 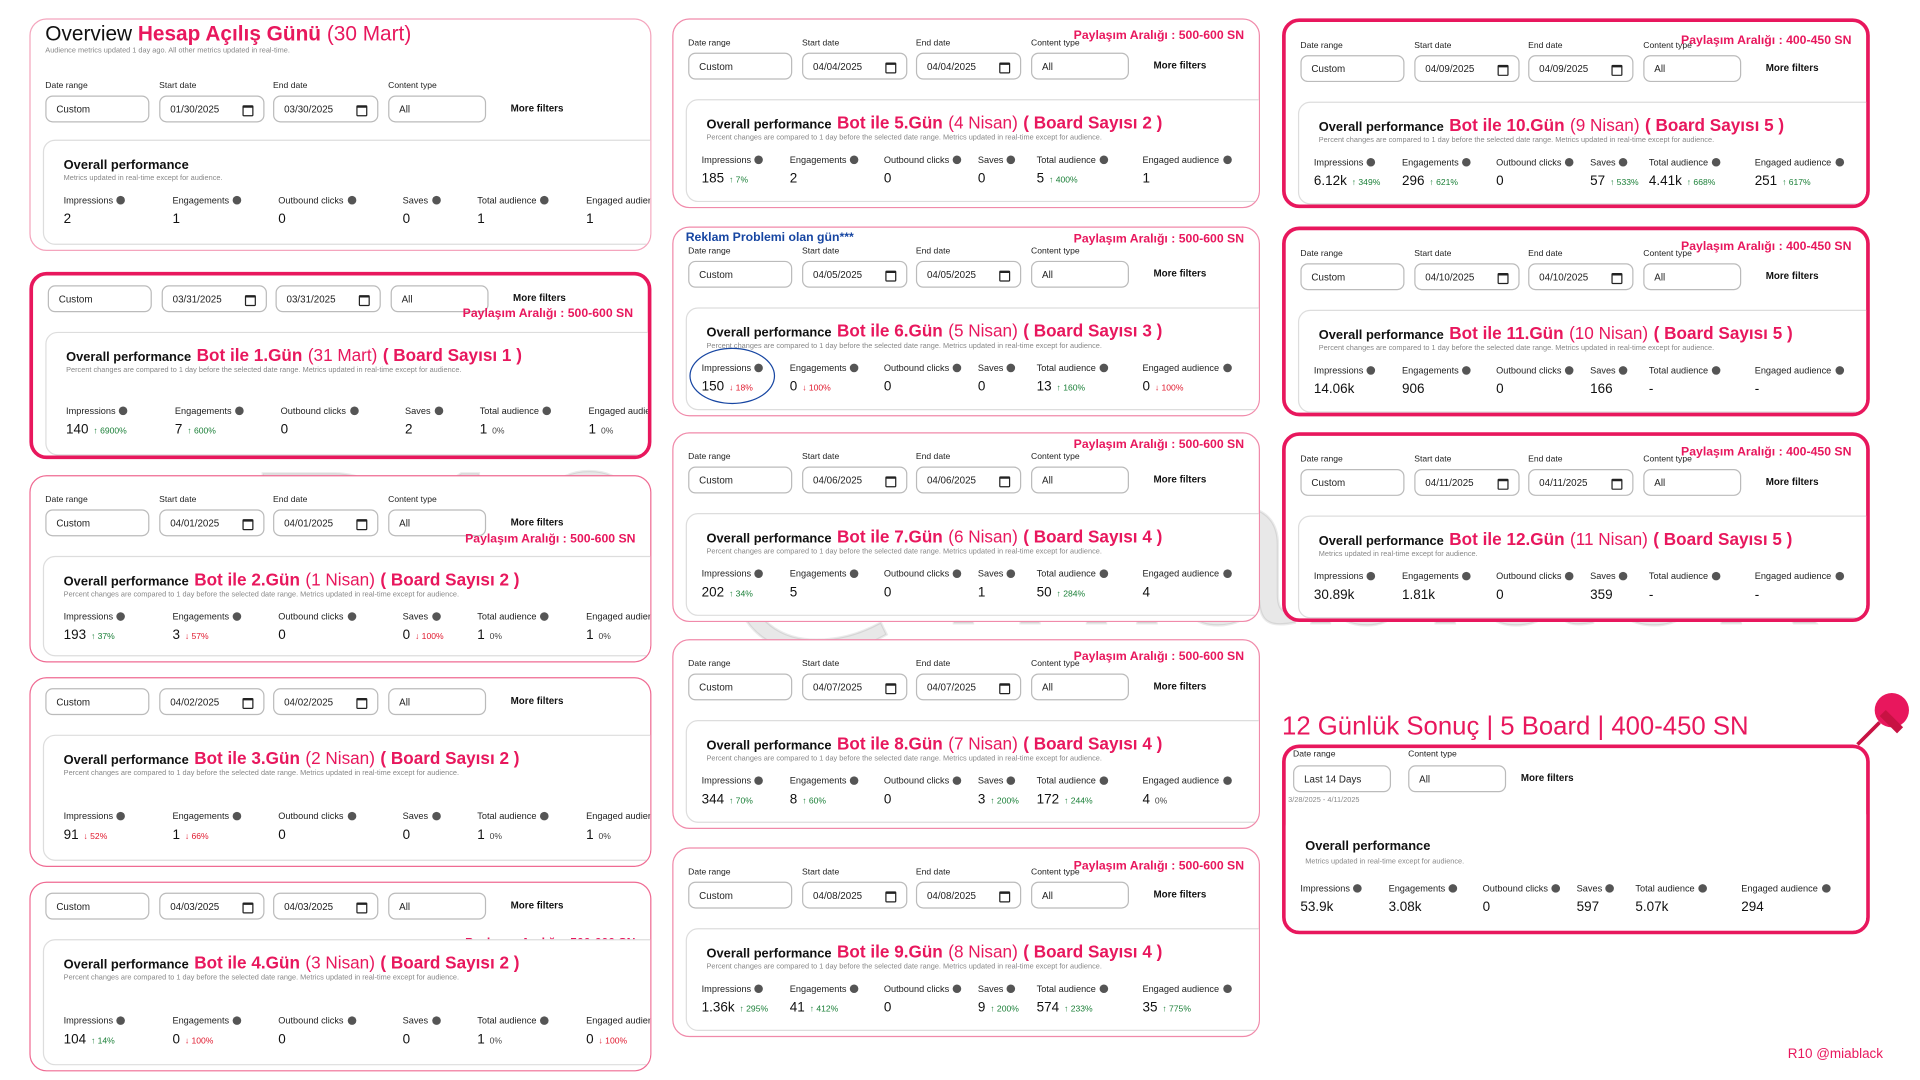 What do you see at coordinates (450, 962) in the screenshot?
I see `board-count: ( Board Sayısı 2 )` at bounding box center [450, 962].